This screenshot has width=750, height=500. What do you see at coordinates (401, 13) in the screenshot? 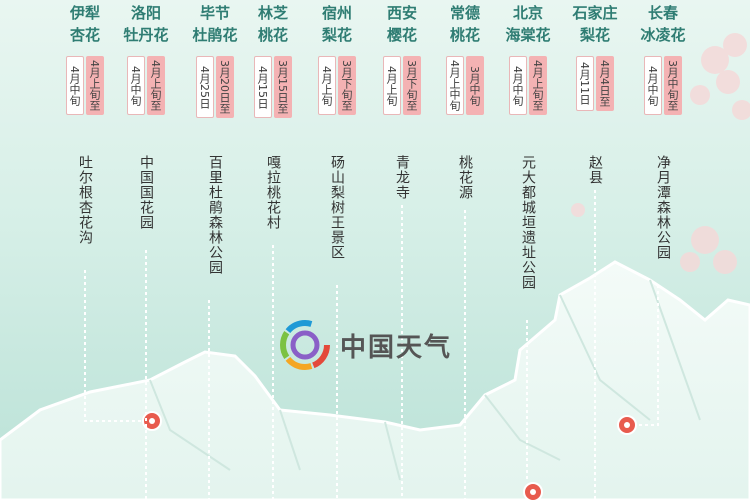
I see `city-name: 西安` at bounding box center [401, 13].